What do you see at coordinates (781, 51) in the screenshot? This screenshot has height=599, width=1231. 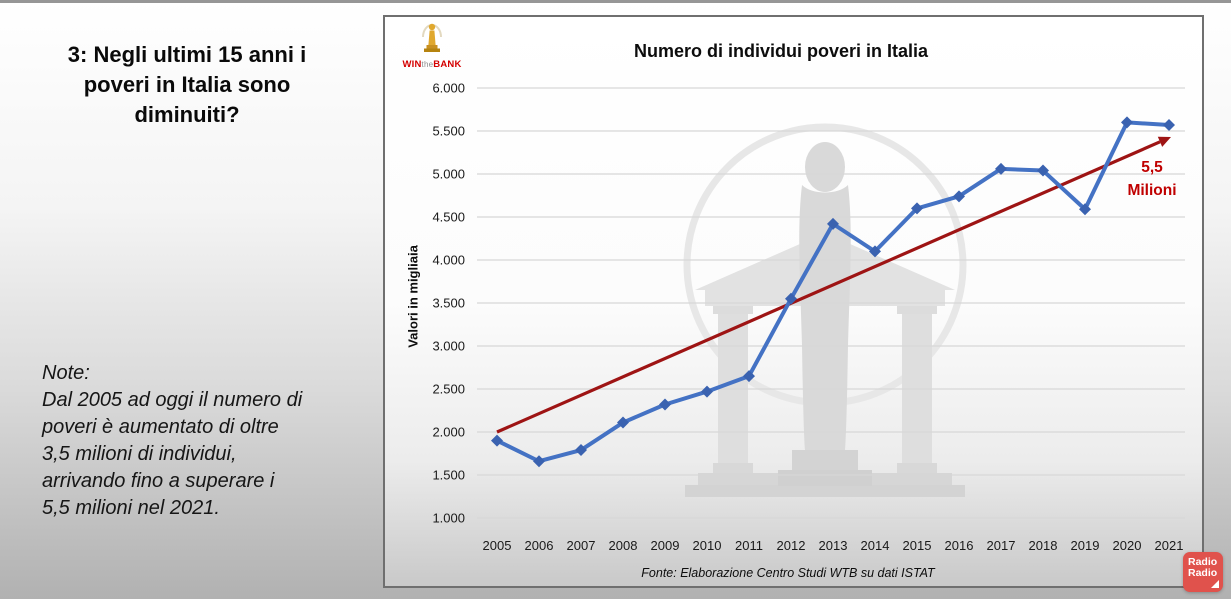 I see `chart-title: Numero di individui poveri in Italia` at bounding box center [781, 51].